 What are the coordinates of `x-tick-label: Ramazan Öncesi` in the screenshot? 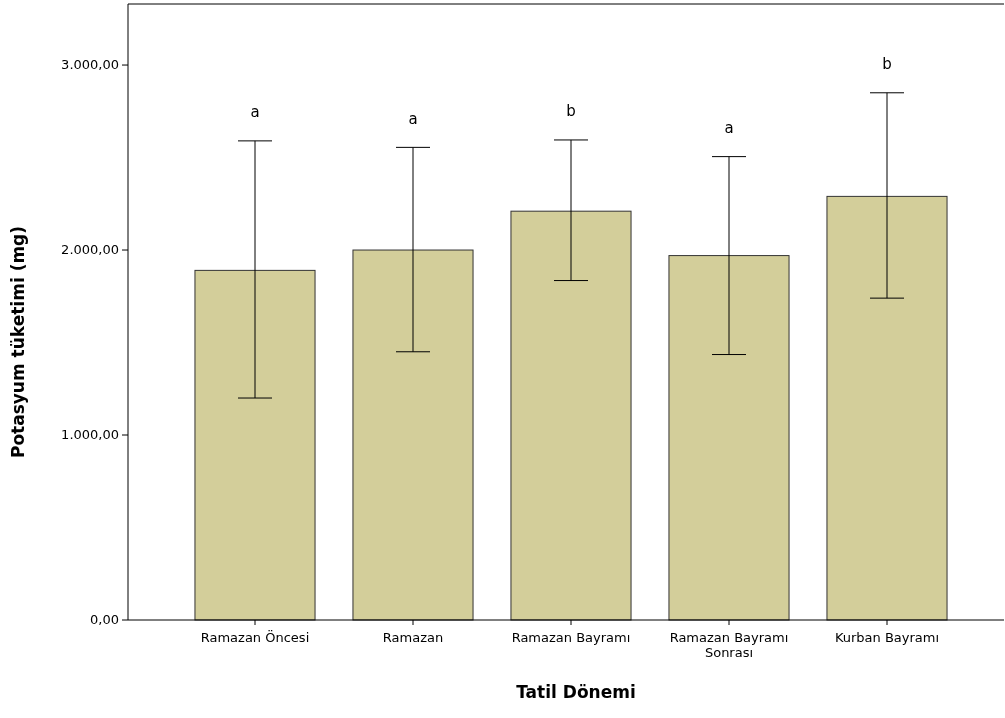 It's located at (255, 637).